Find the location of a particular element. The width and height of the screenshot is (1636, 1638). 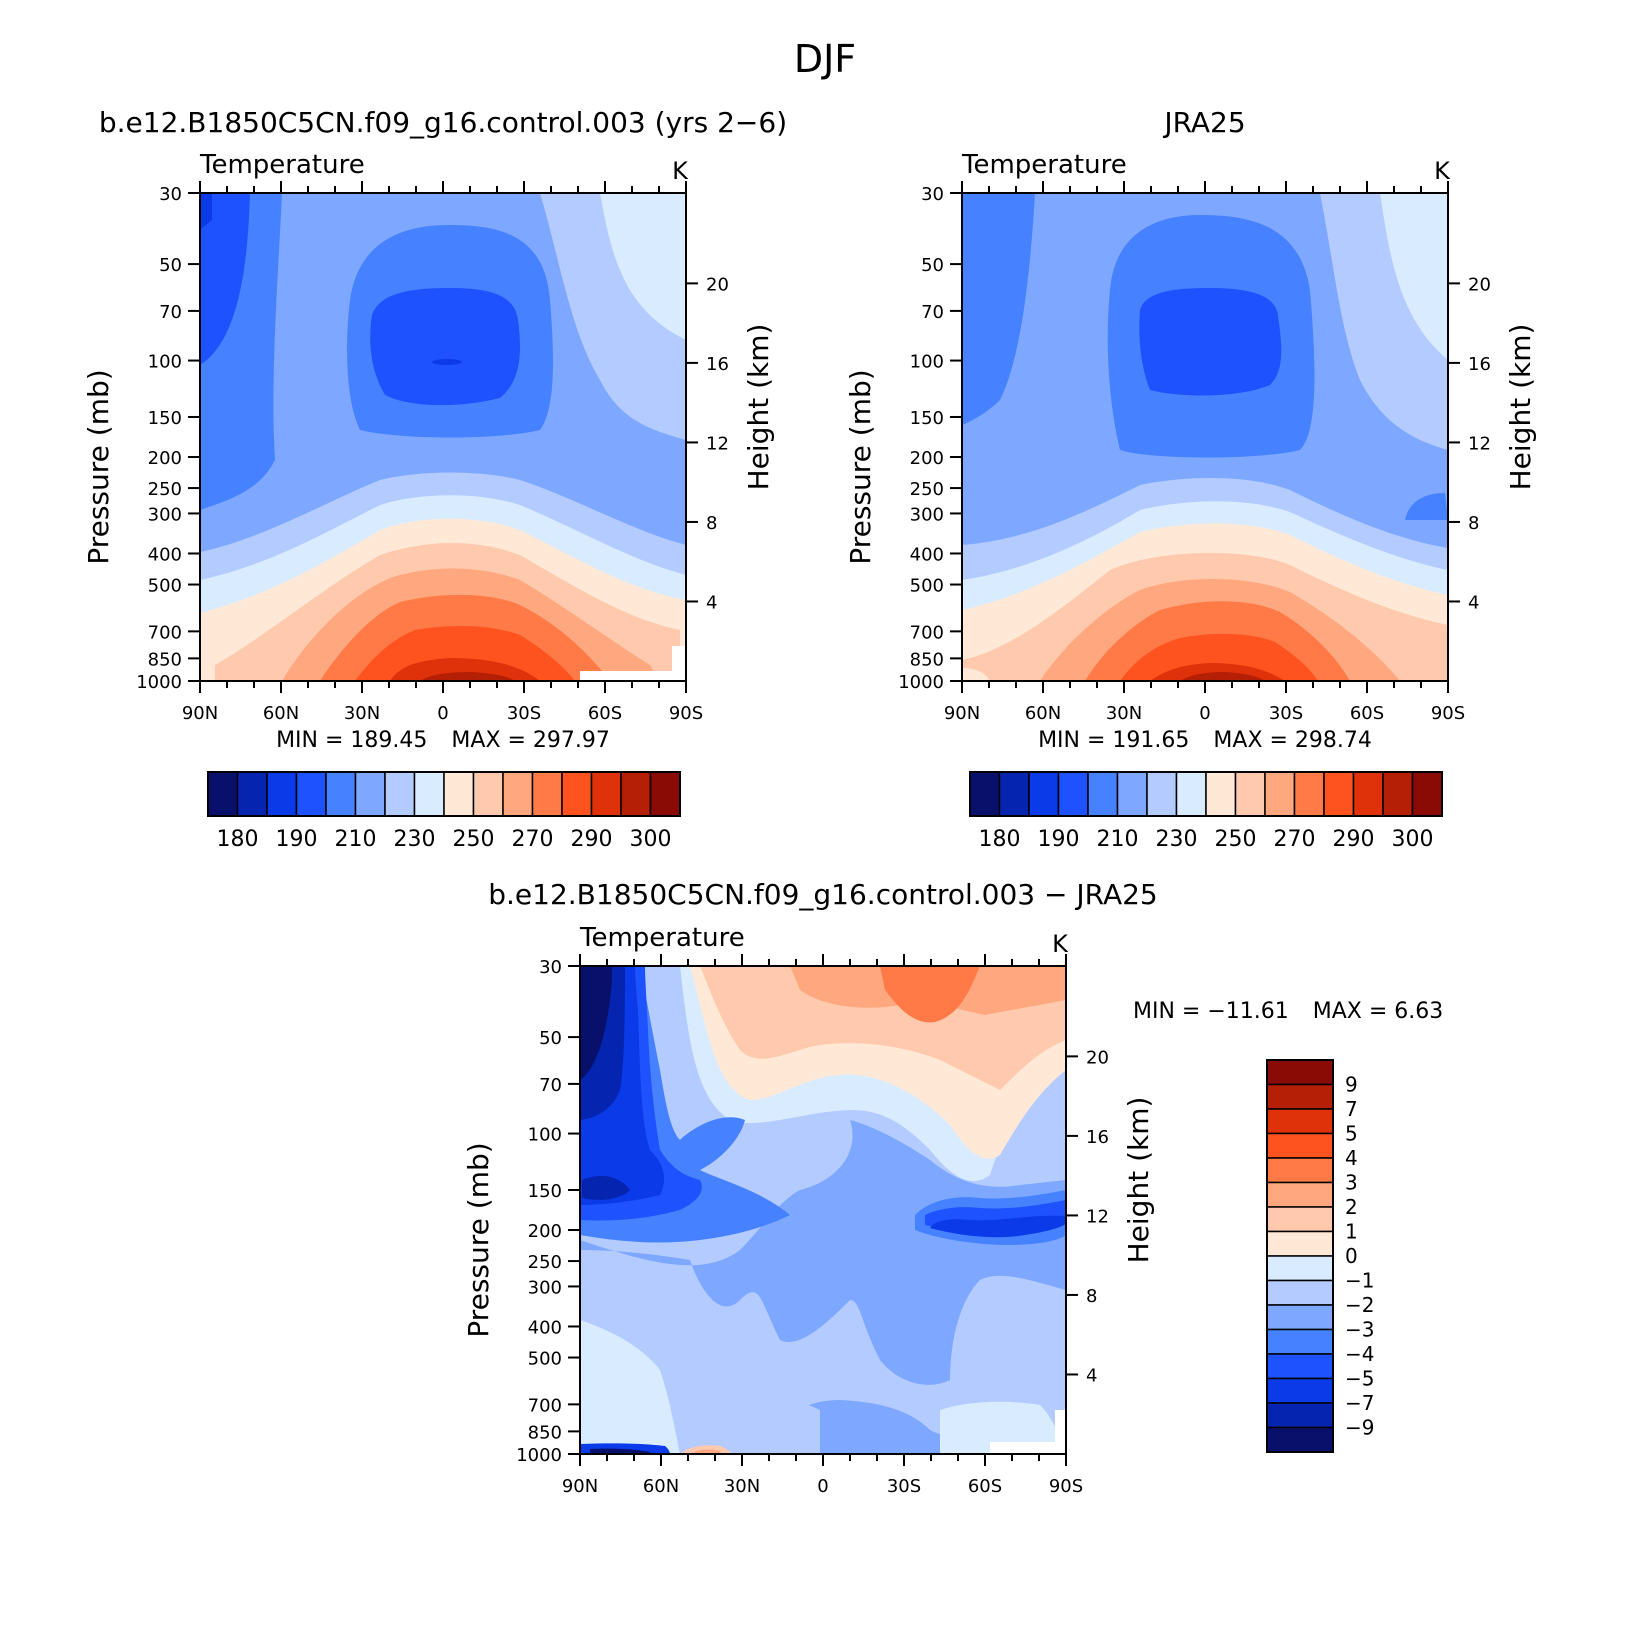

pressure-tick-label: 850 is located at coordinates (165, 659).